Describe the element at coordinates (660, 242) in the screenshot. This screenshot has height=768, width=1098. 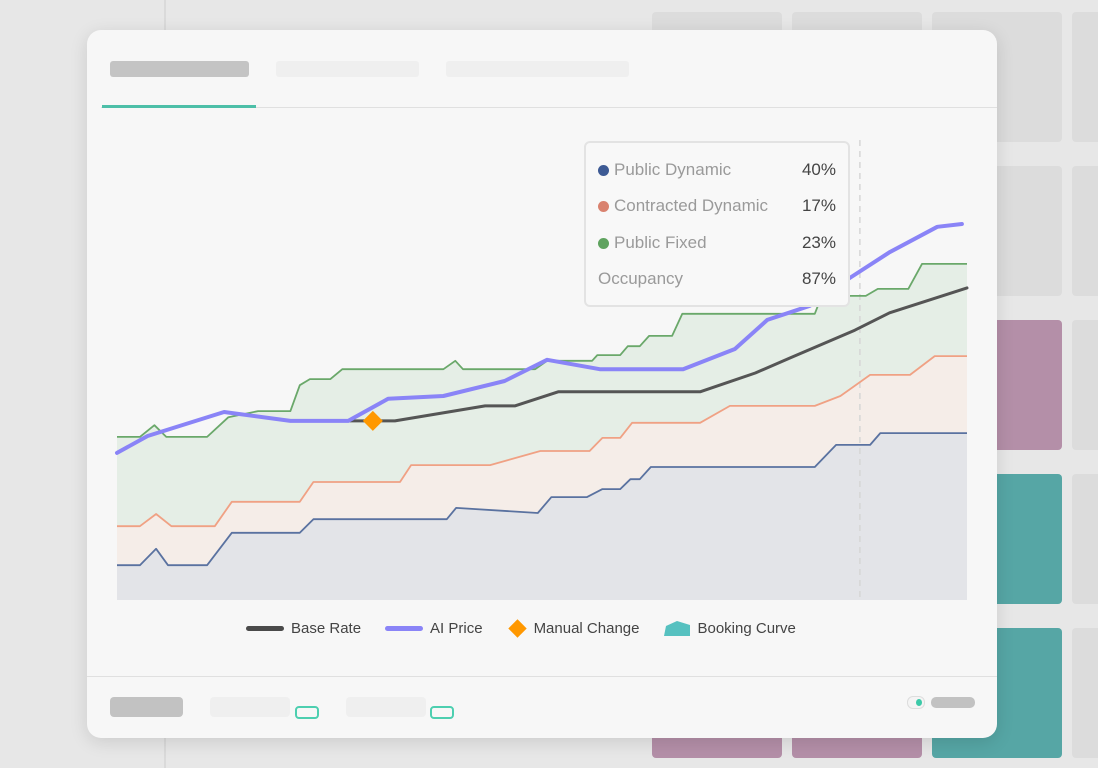
I see `tooltip-label: Public Fixed` at that location.